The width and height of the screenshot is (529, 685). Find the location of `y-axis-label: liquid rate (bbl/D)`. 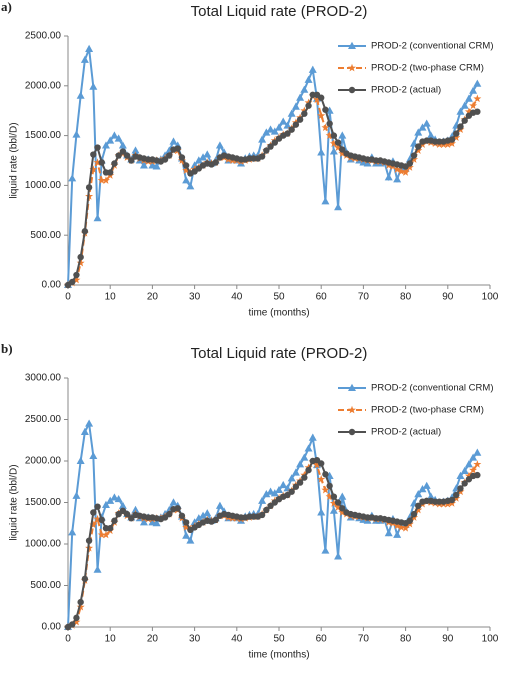

y-axis-label: liquid rate (bbl/D) is located at coordinates (14, 160).